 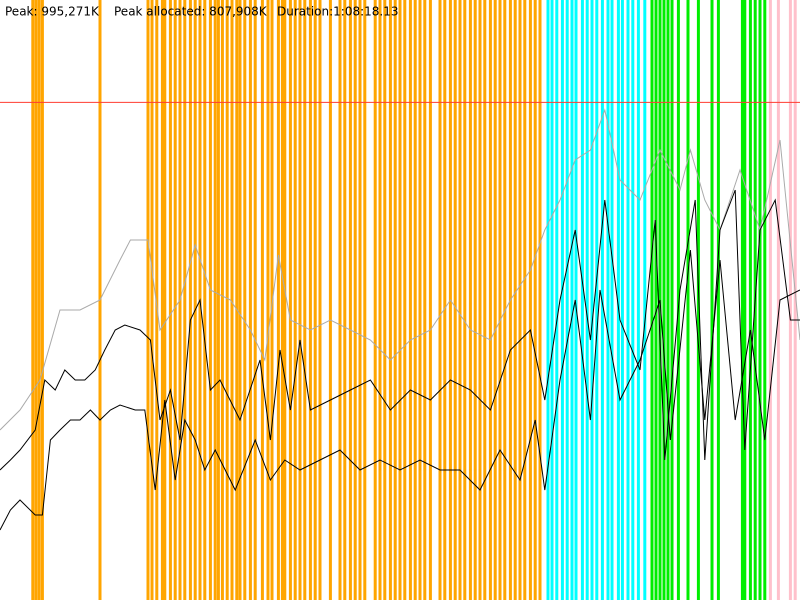 What do you see at coordinates (338, 12) in the screenshot?
I see `header-text: Duration:1:08:18.13` at bounding box center [338, 12].